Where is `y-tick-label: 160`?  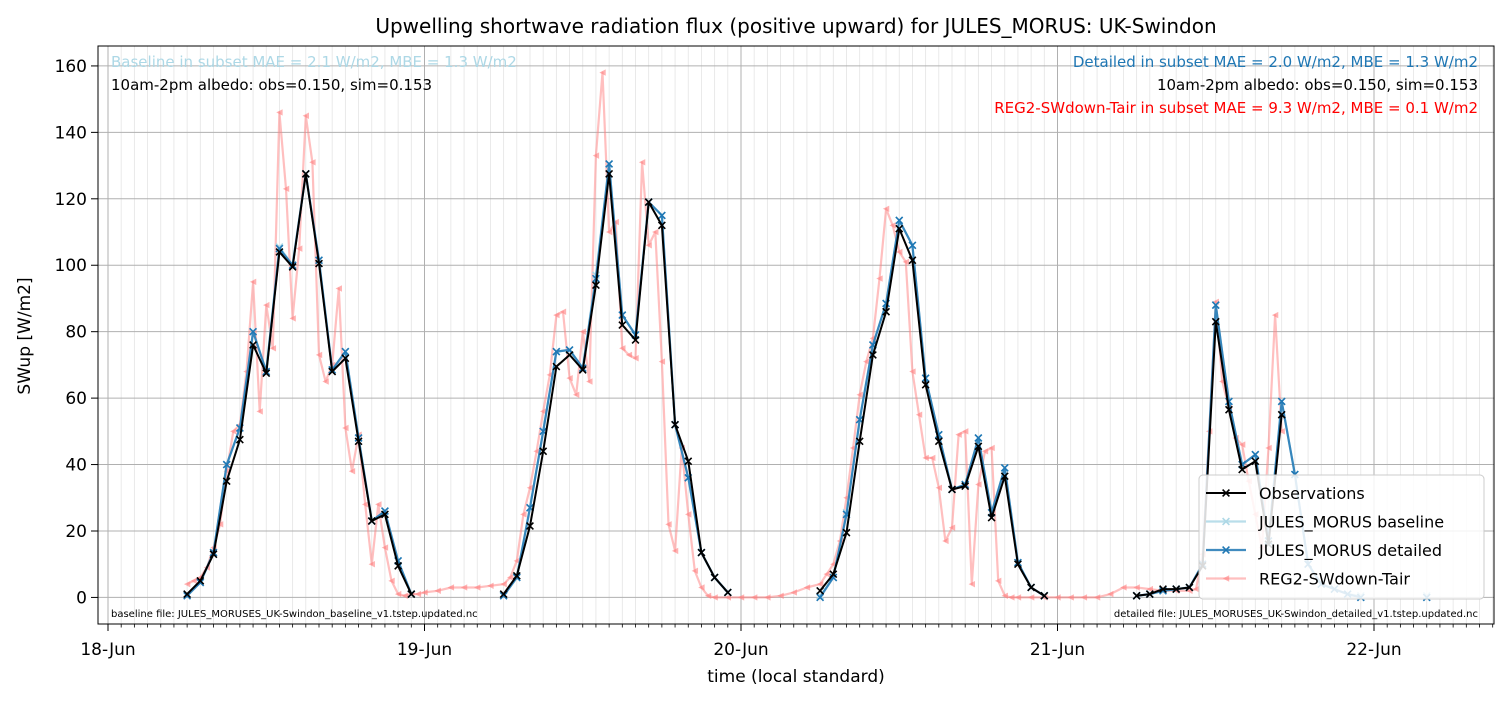 y-tick-label: 160 is located at coordinates (71, 67).